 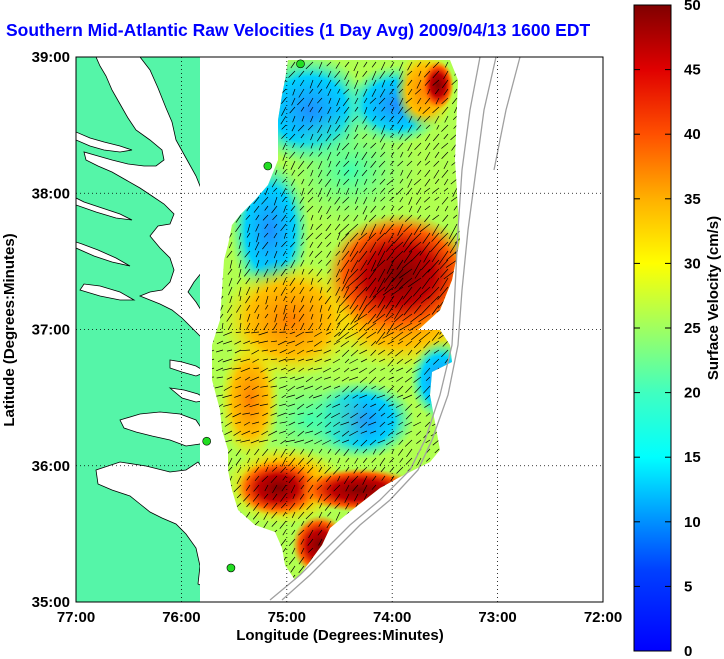 I want to click on colorbar-tick-label: 30, so click(x=692, y=263).